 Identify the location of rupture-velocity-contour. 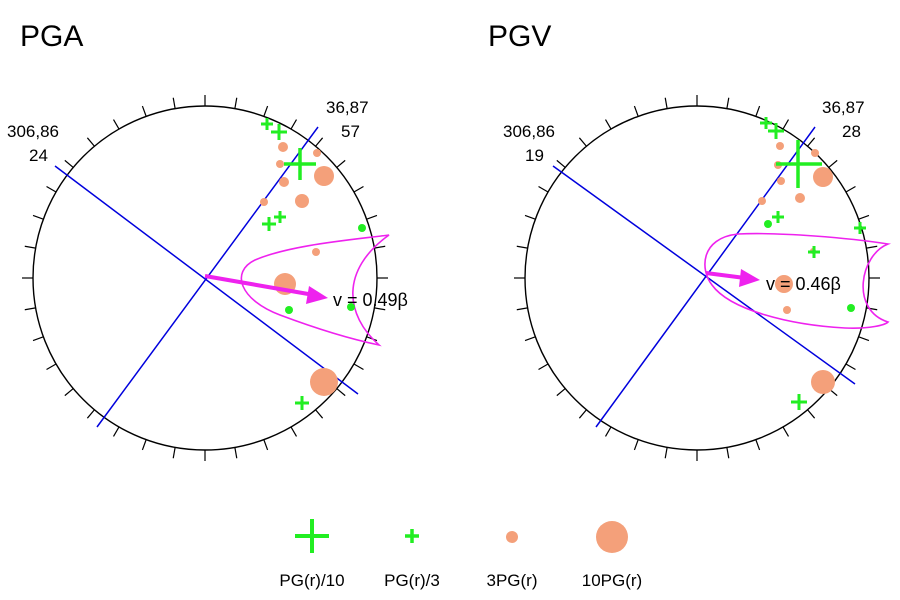
(798, 280).